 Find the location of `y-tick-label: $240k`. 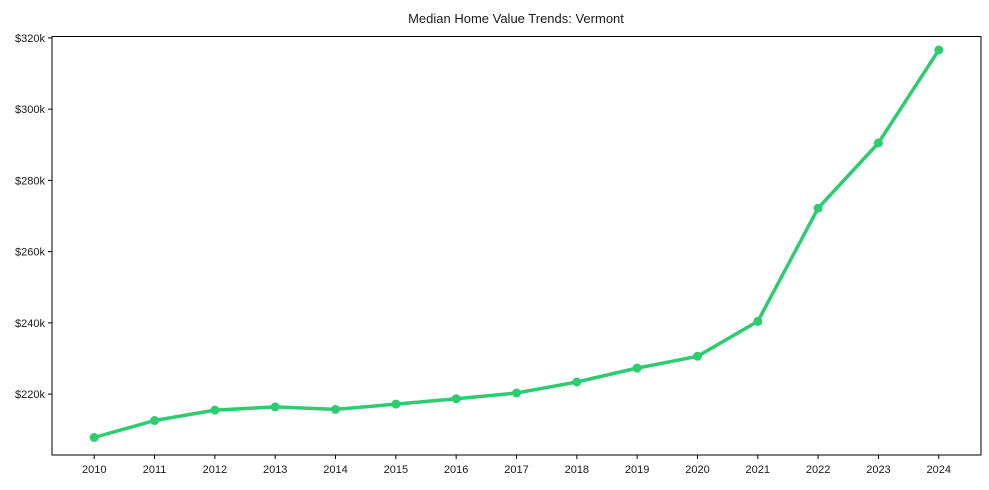

y-tick-label: $240k is located at coordinates (30, 324).